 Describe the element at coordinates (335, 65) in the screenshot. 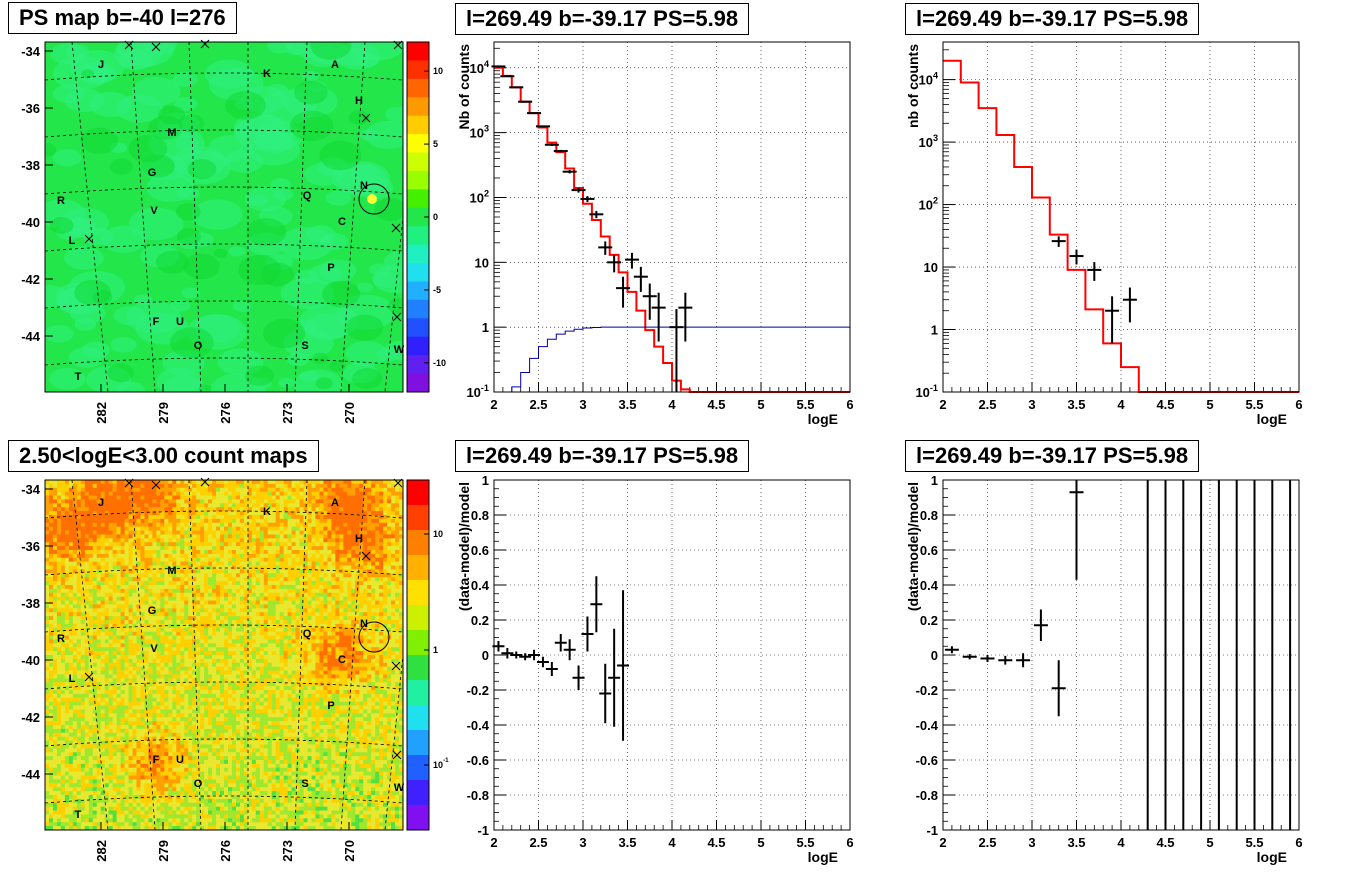

I see `source-label: A` at that location.